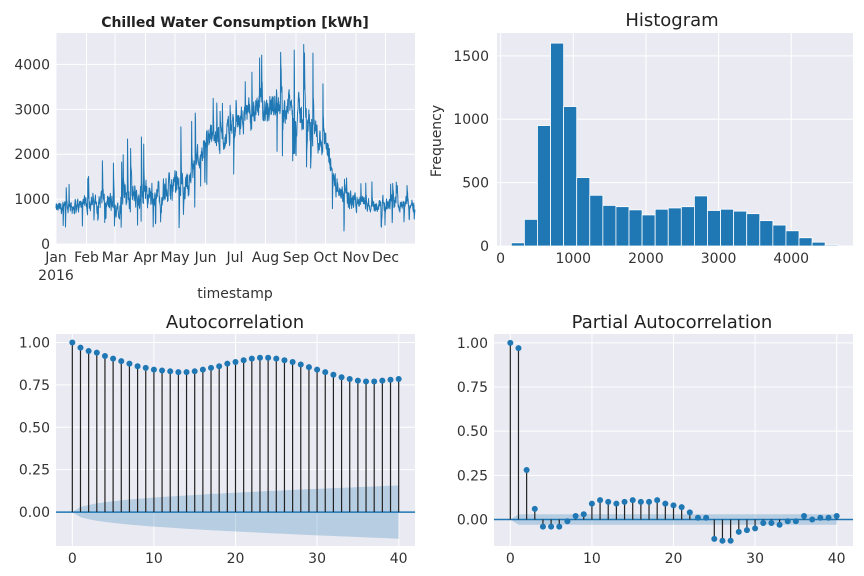 This screenshot has height=576, width=864. What do you see at coordinates (32, 155) in the screenshot?
I see `y-tick-label: 2000` at bounding box center [32, 155].